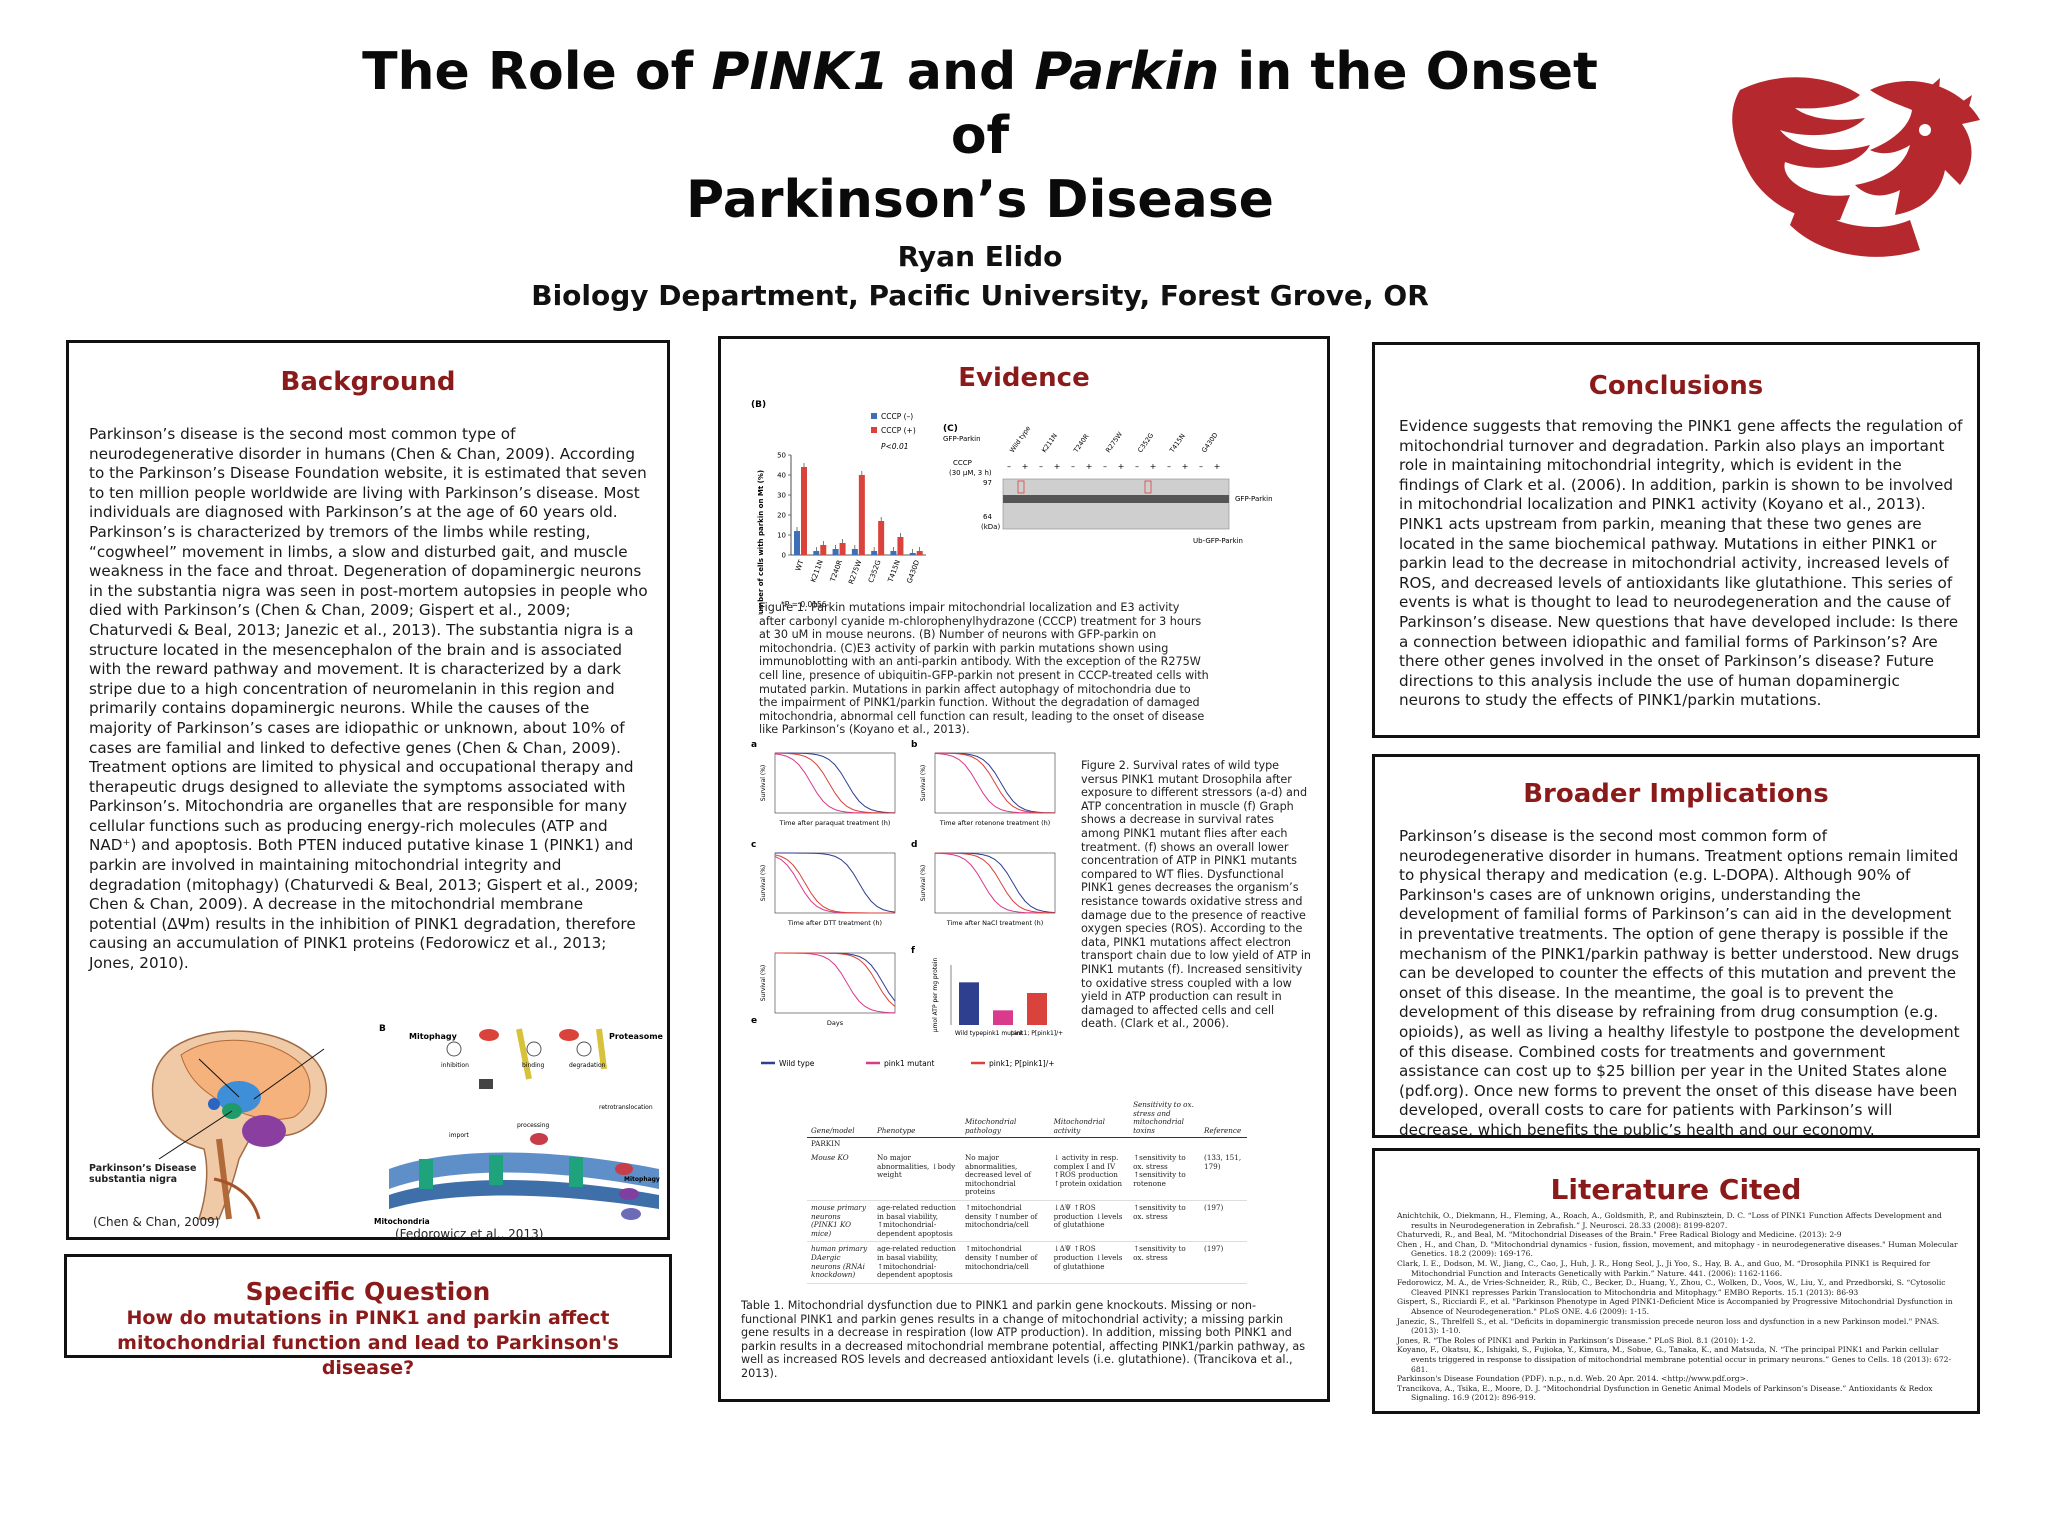  I want to click on fig1b-xlabel: C352G, so click(875, 571).